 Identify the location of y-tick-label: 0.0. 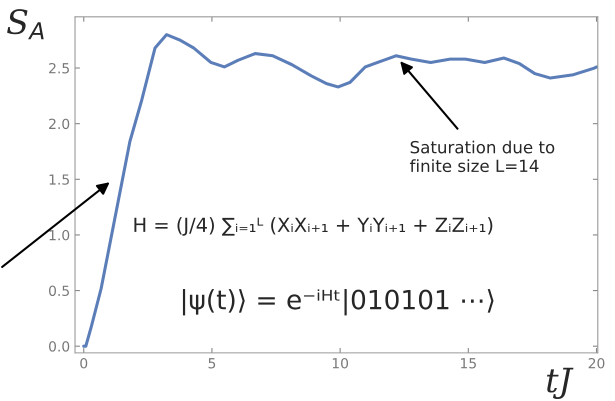
(59, 346).